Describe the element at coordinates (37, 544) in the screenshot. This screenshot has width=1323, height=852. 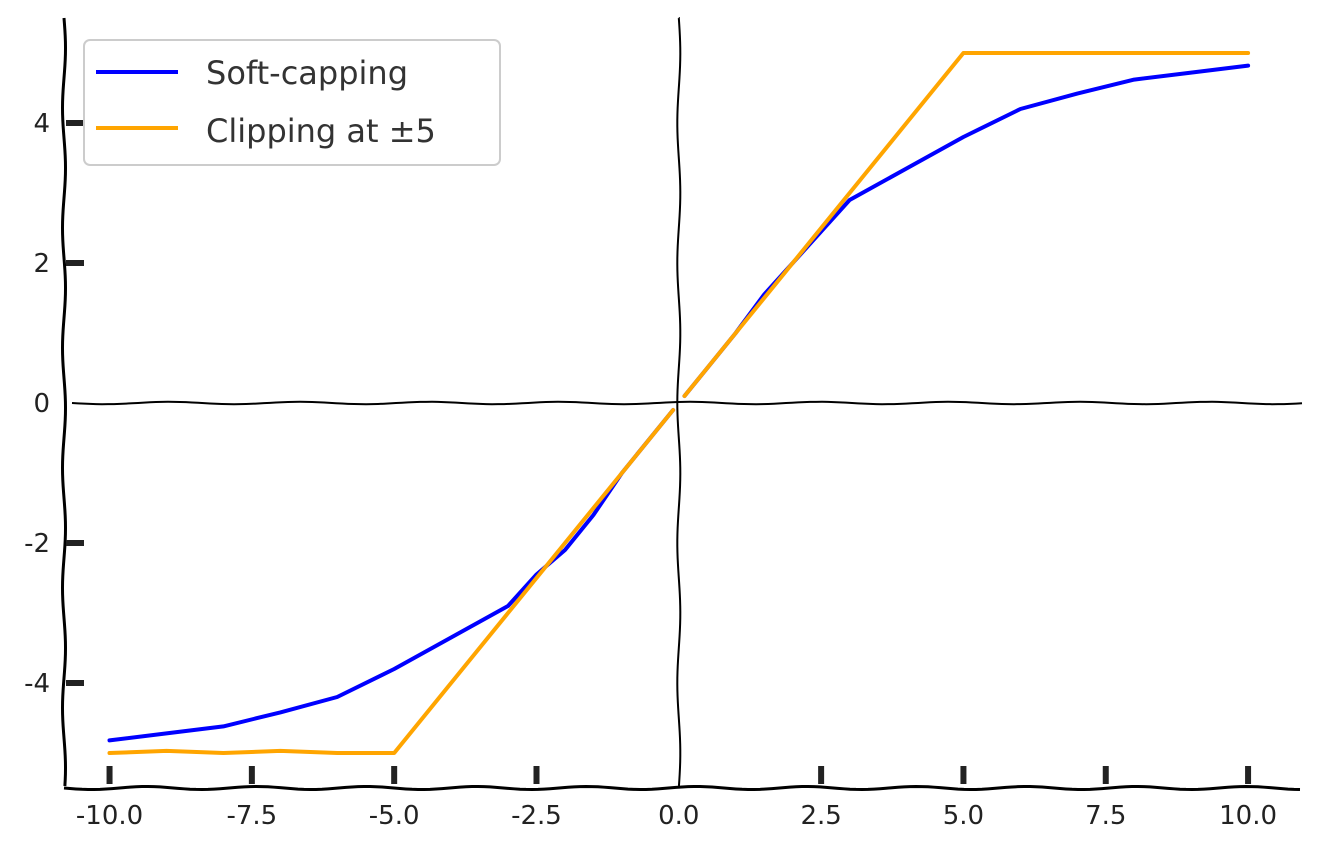
I see `y-tick-label: -2` at that location.